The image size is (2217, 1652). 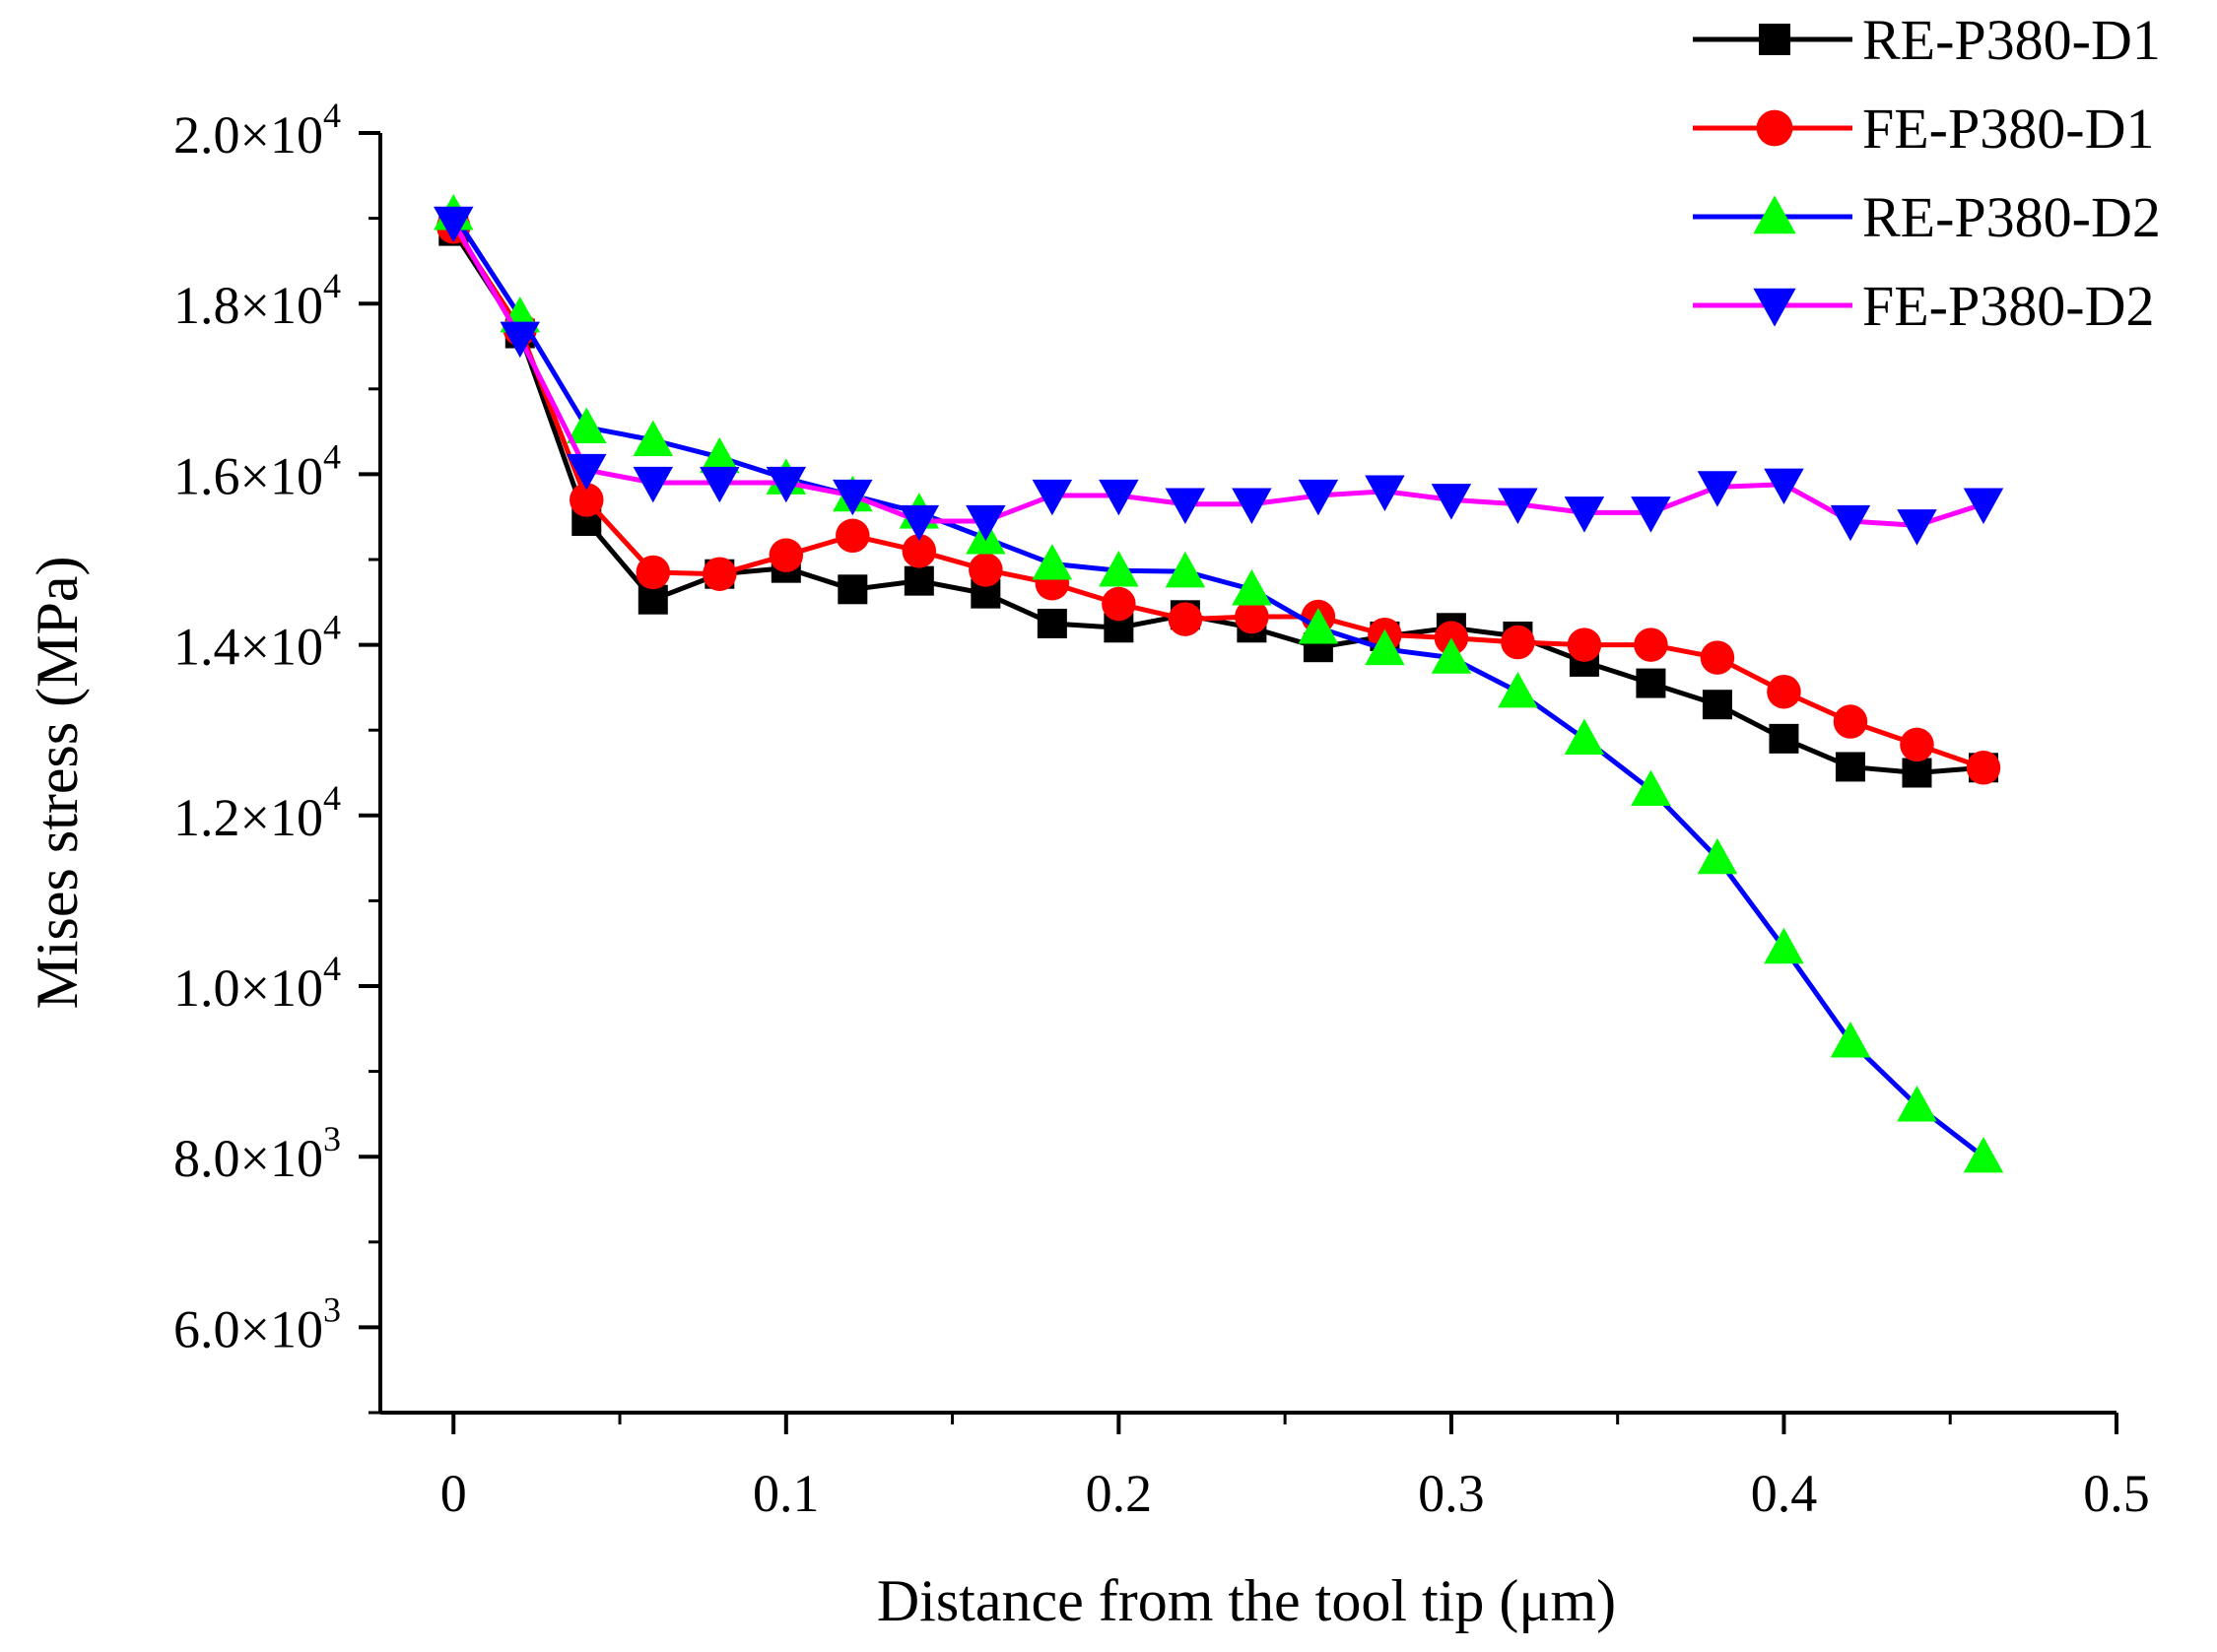 I want to click on y-tick-mantissa: 2.0, so click(x=207, y=135).